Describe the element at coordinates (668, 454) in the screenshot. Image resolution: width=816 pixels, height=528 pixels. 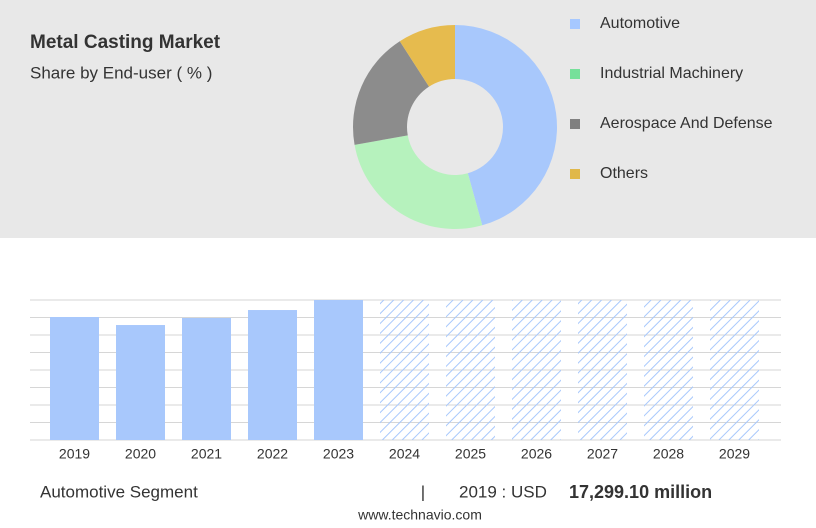
I see `x-tick-label: 2028` at that location.